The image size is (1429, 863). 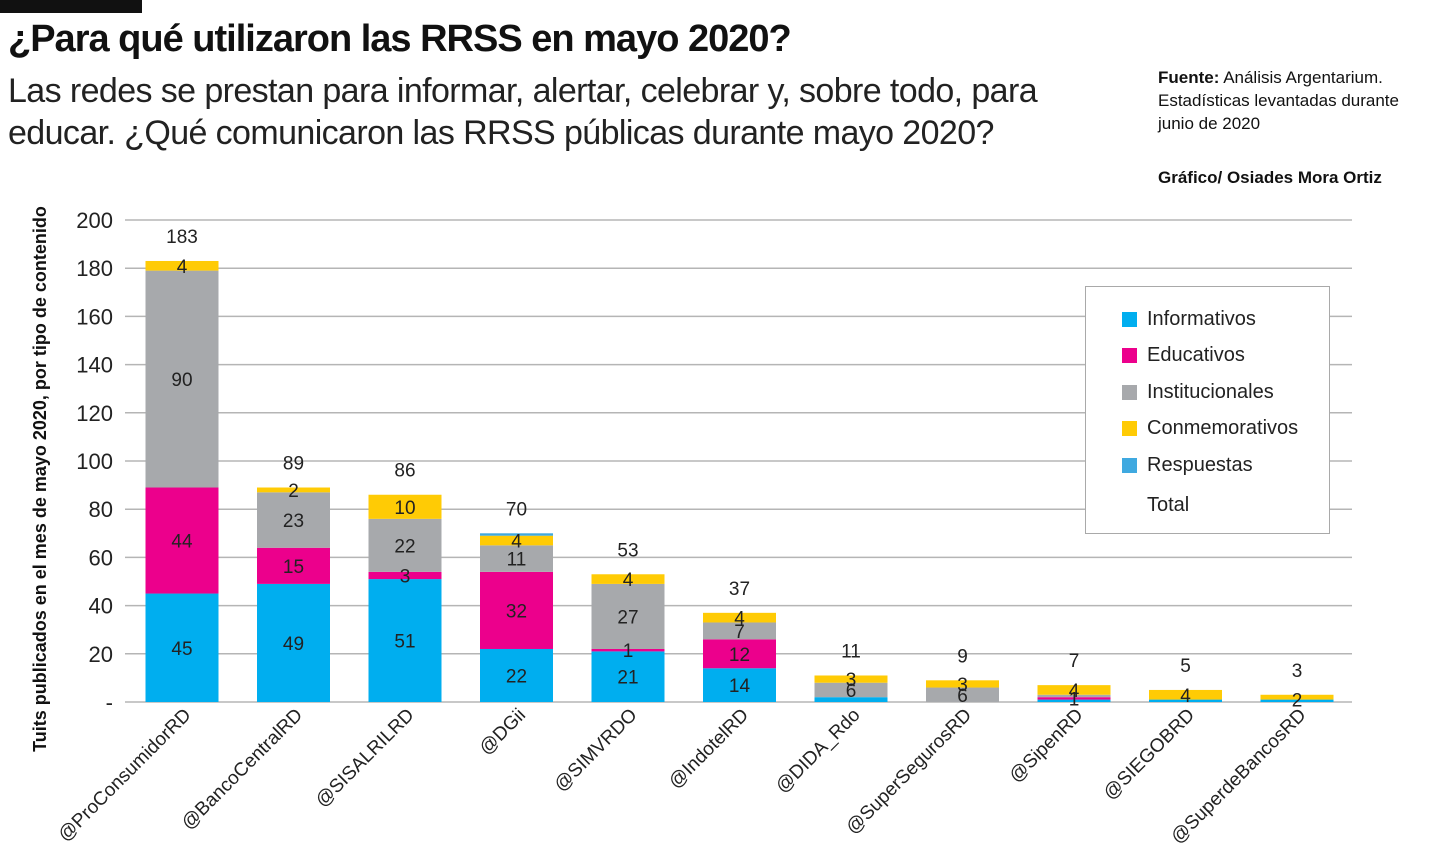 What do you see at coordinates (516, 611) in the screenshot?
I see `segment-value-label: 32` at bounding box center [516, 611].